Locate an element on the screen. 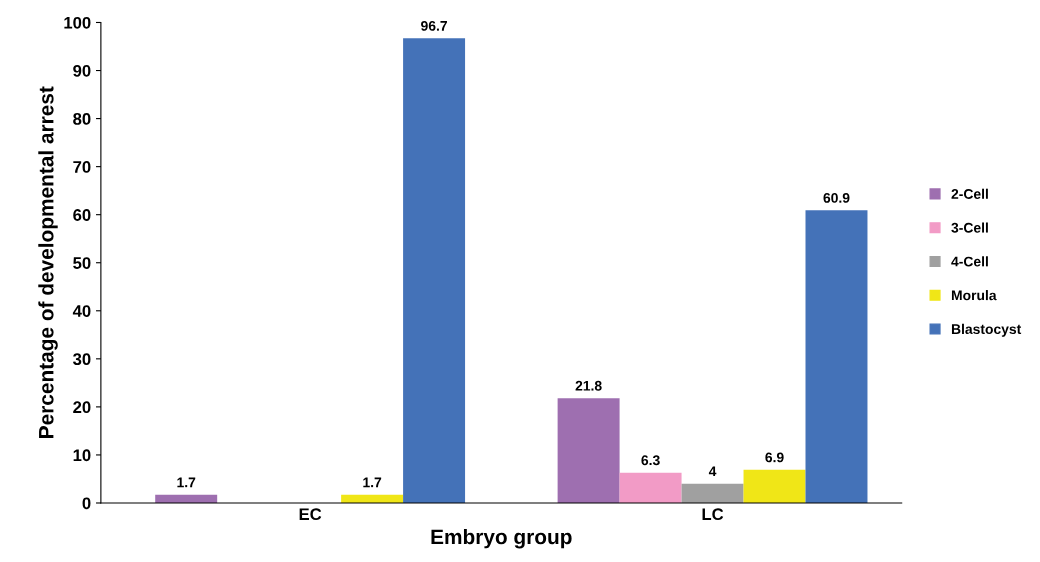  legend-label: Blastocyst is located at coordinates (986, 330).